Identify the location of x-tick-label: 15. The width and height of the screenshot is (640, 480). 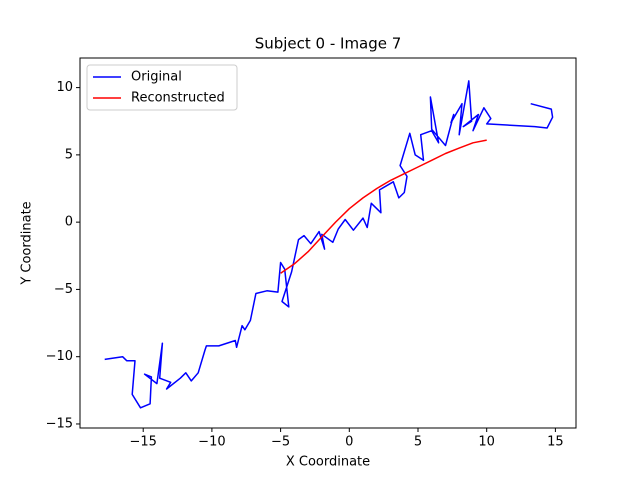
(555, 442).